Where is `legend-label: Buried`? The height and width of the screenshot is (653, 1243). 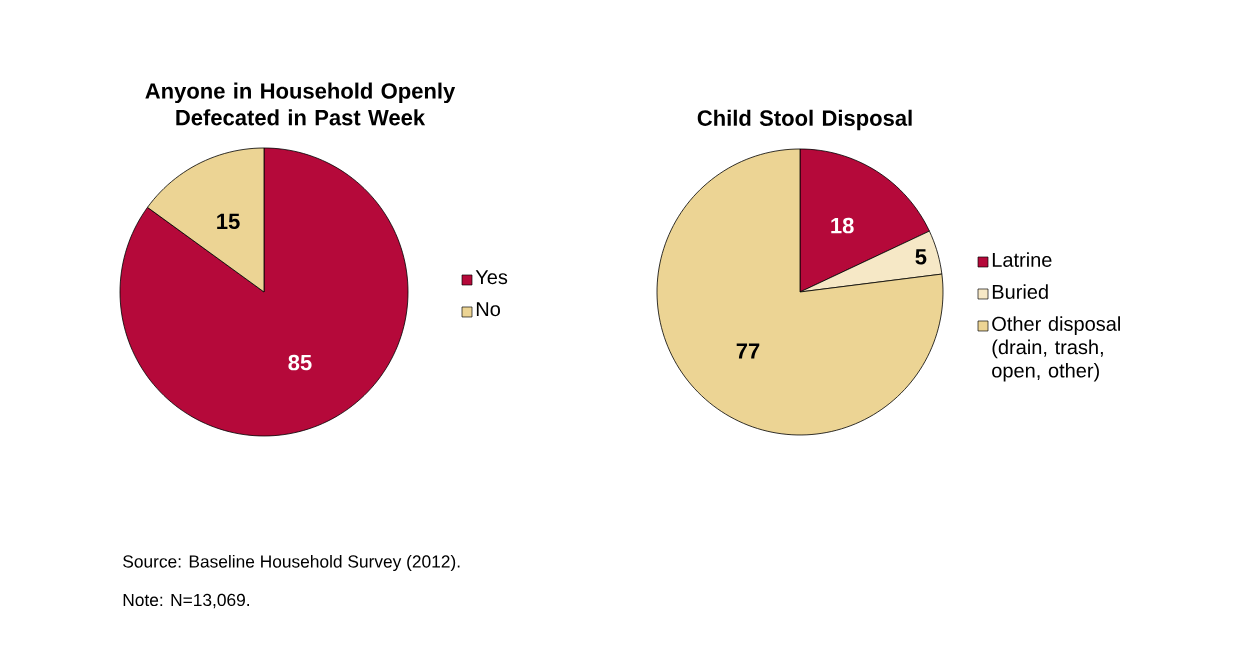 legend-label: Buried is located at coordinates (1020, 291).